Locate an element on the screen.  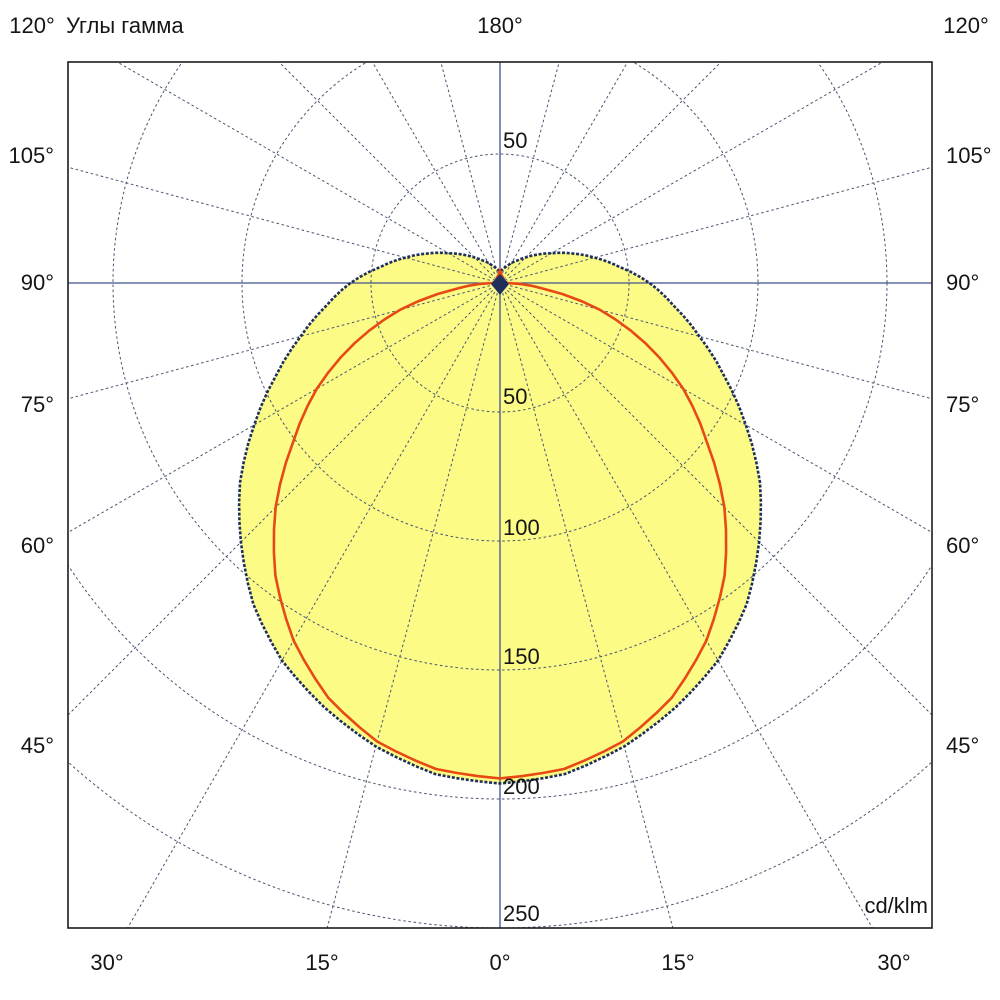
gamma-angle-label-left: 60° is located at coordinates (37, 545).